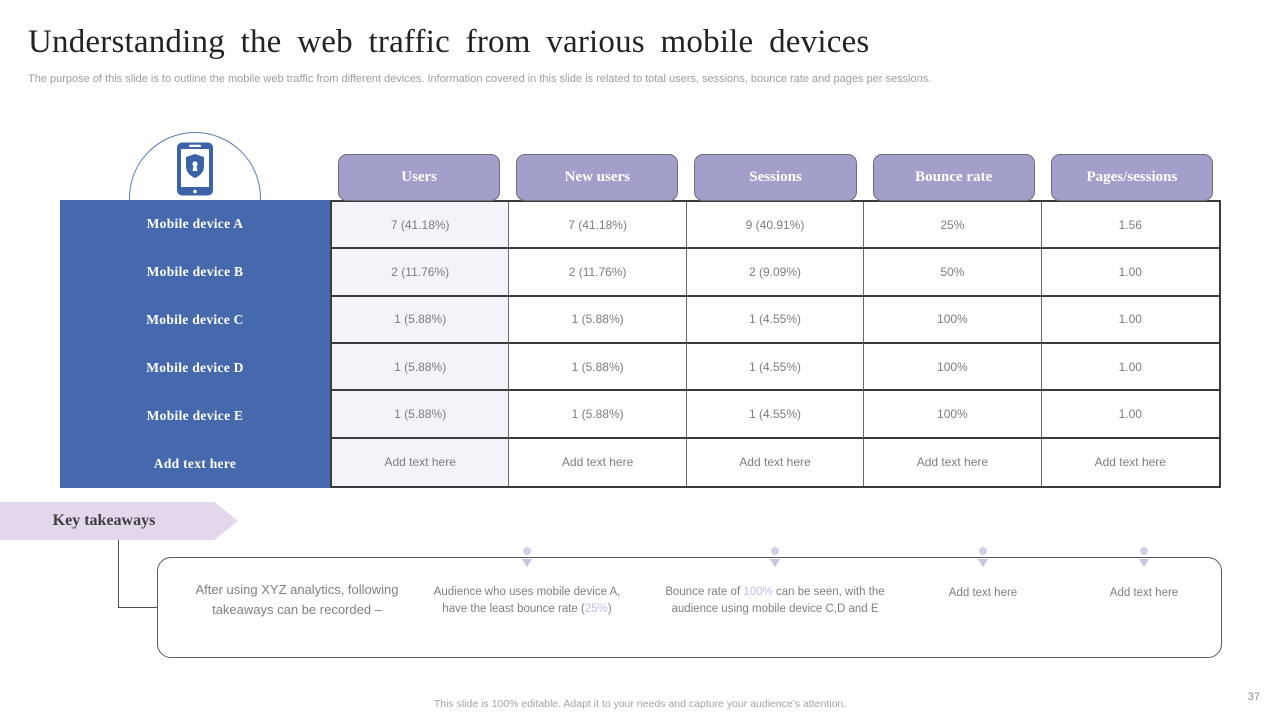 This screenshot has width=1280, height=720. What do you see at coordinates (1253, 697) in the screenshot?
I see `page-number: 37` at bounding box center [1253, 697].